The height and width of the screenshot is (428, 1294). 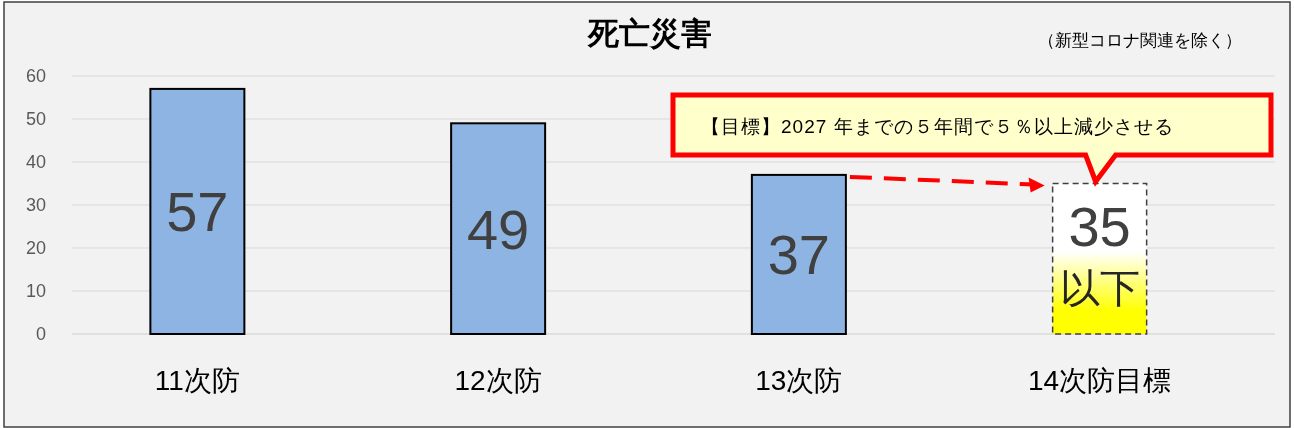 I want to click on y-tick-label: 20, so click(x=35, y=248).